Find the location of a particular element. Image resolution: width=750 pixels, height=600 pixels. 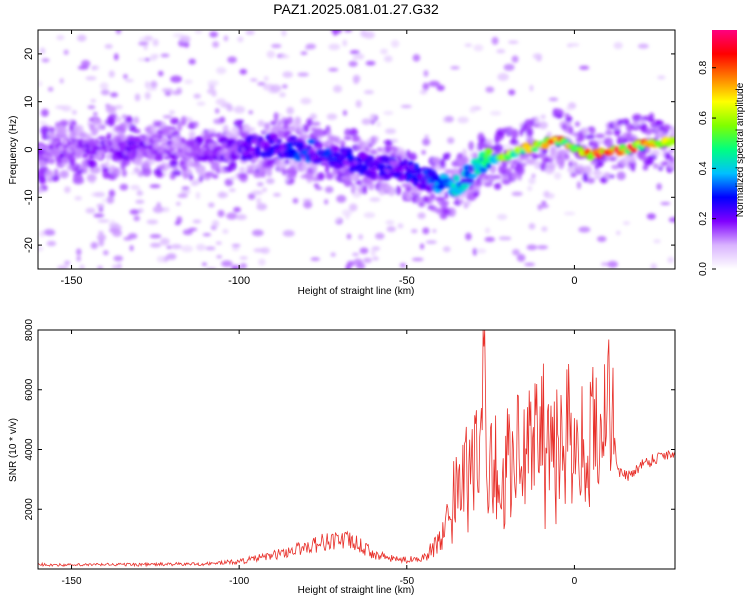

colorbar-tick-label: 0.2 is located at coordinates (703, 218).